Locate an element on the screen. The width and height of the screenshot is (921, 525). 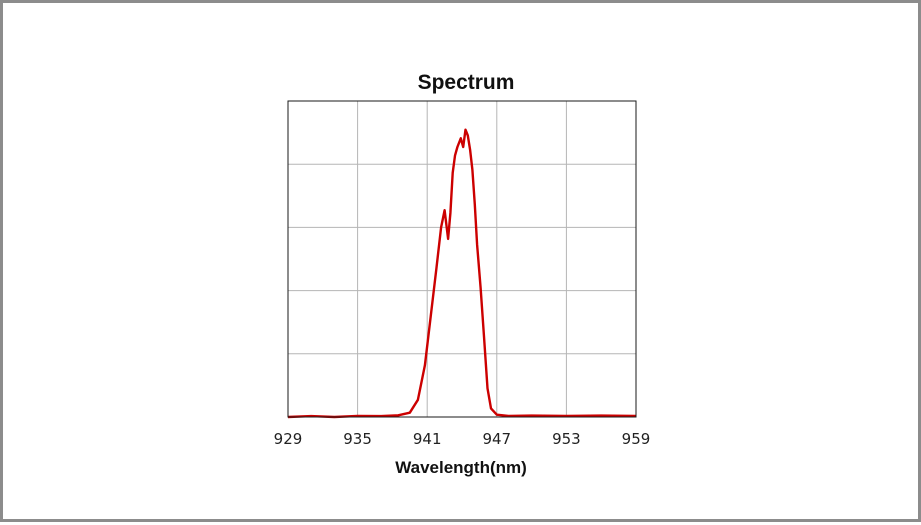
x-tick-label: 959 is located at coordinates (636, 439).